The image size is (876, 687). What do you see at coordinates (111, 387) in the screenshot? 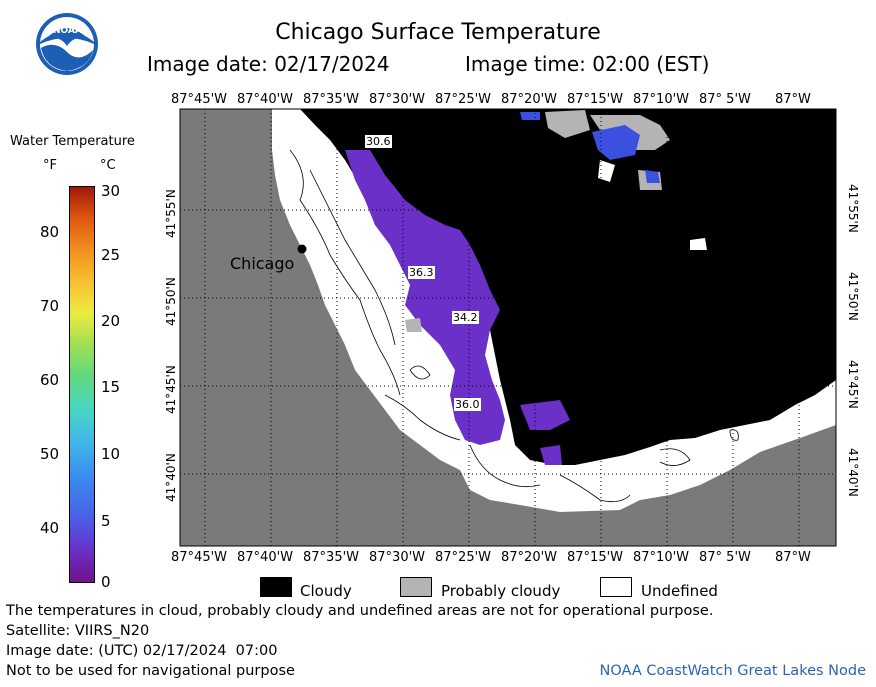
I see `celsius-tick: 15` at bounding box center [111, 387].